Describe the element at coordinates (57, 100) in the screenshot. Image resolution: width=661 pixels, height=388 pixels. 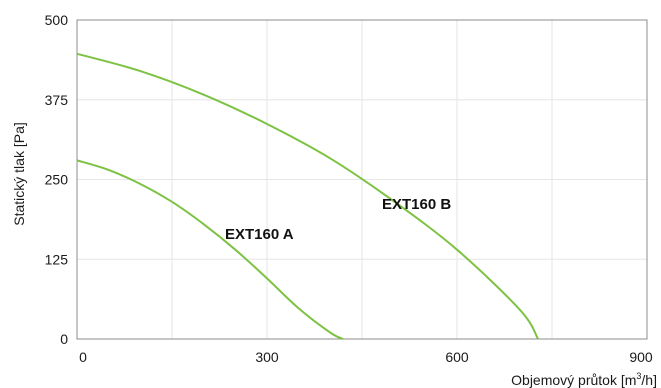
I see `y-tick-label: 375` at that location.